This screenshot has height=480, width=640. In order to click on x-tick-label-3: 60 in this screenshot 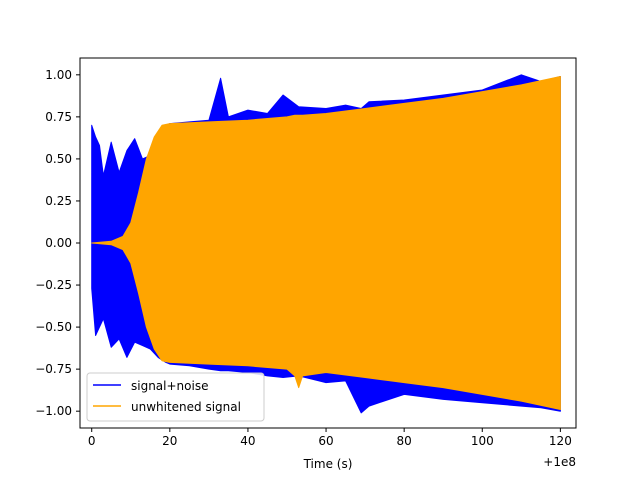, I will do `click(325, 441)`.